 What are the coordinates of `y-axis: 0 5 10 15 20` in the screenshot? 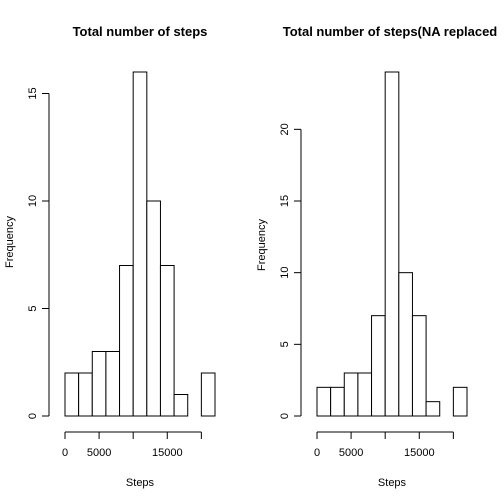 It's located at (290, 271).